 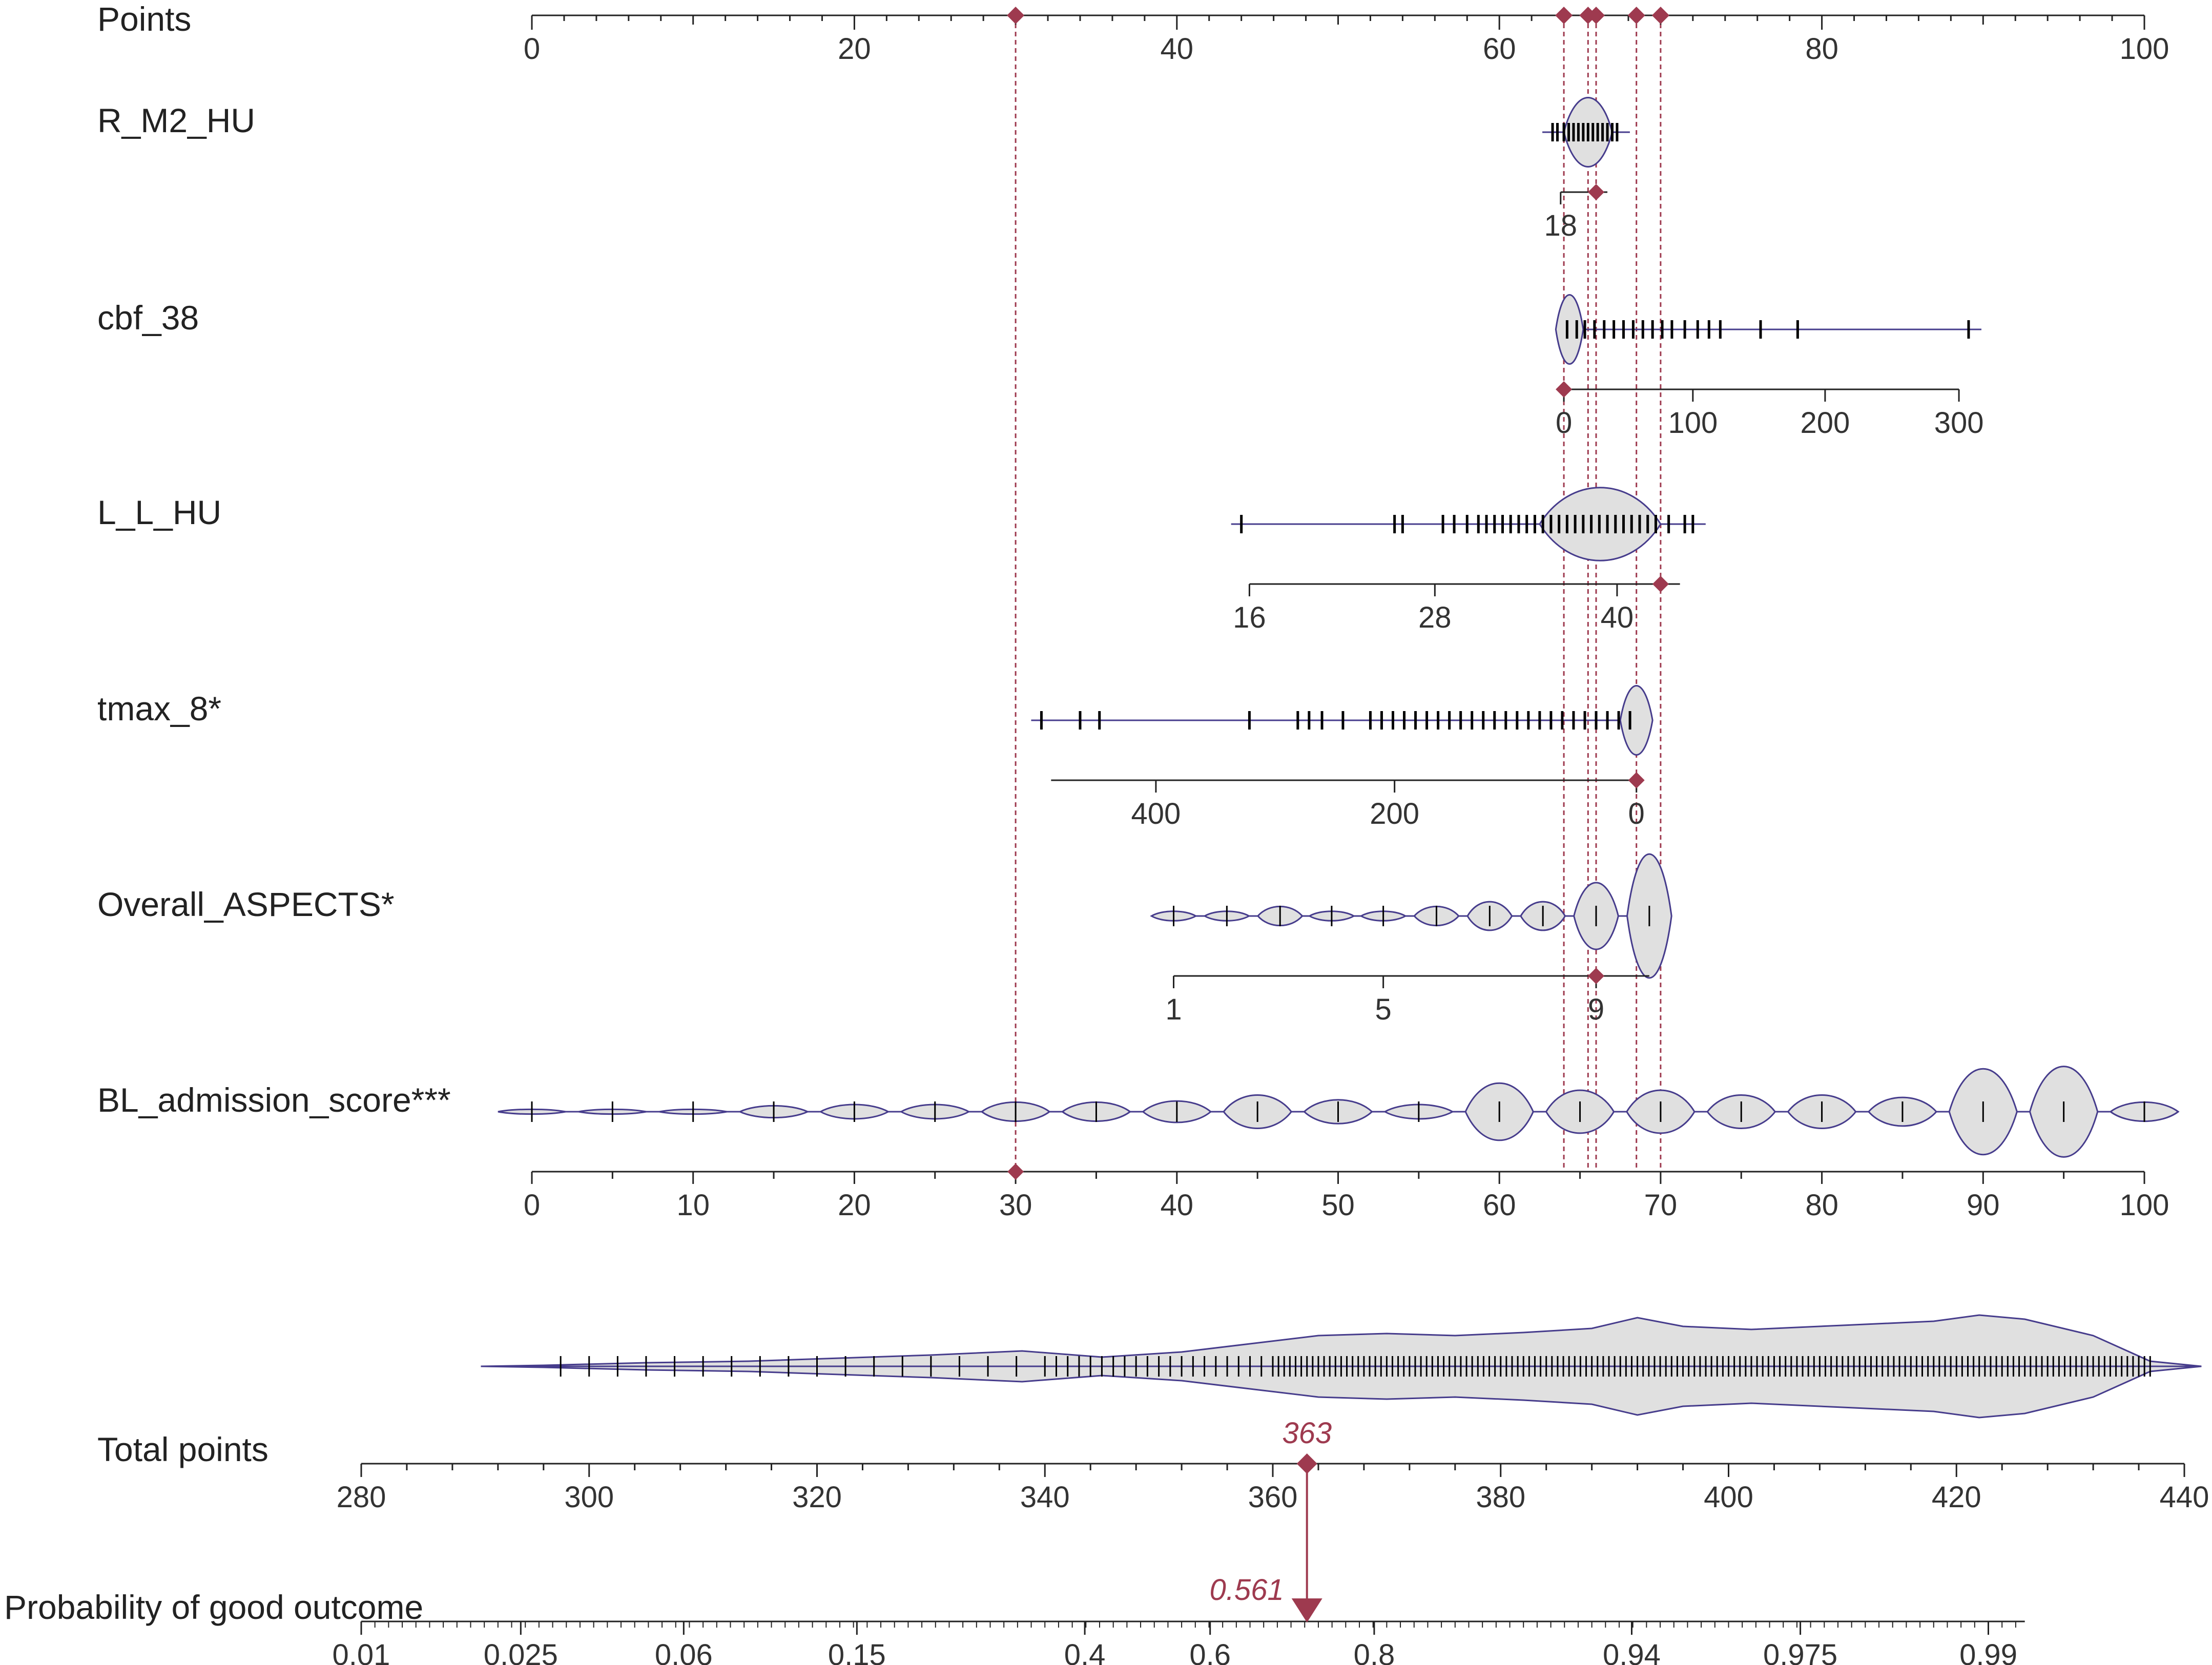 What do you see at coordinates (1374, 1652) in the screenshot?
I see `probability-tick-label: 0.8` at bounding box center [1374, 1652].